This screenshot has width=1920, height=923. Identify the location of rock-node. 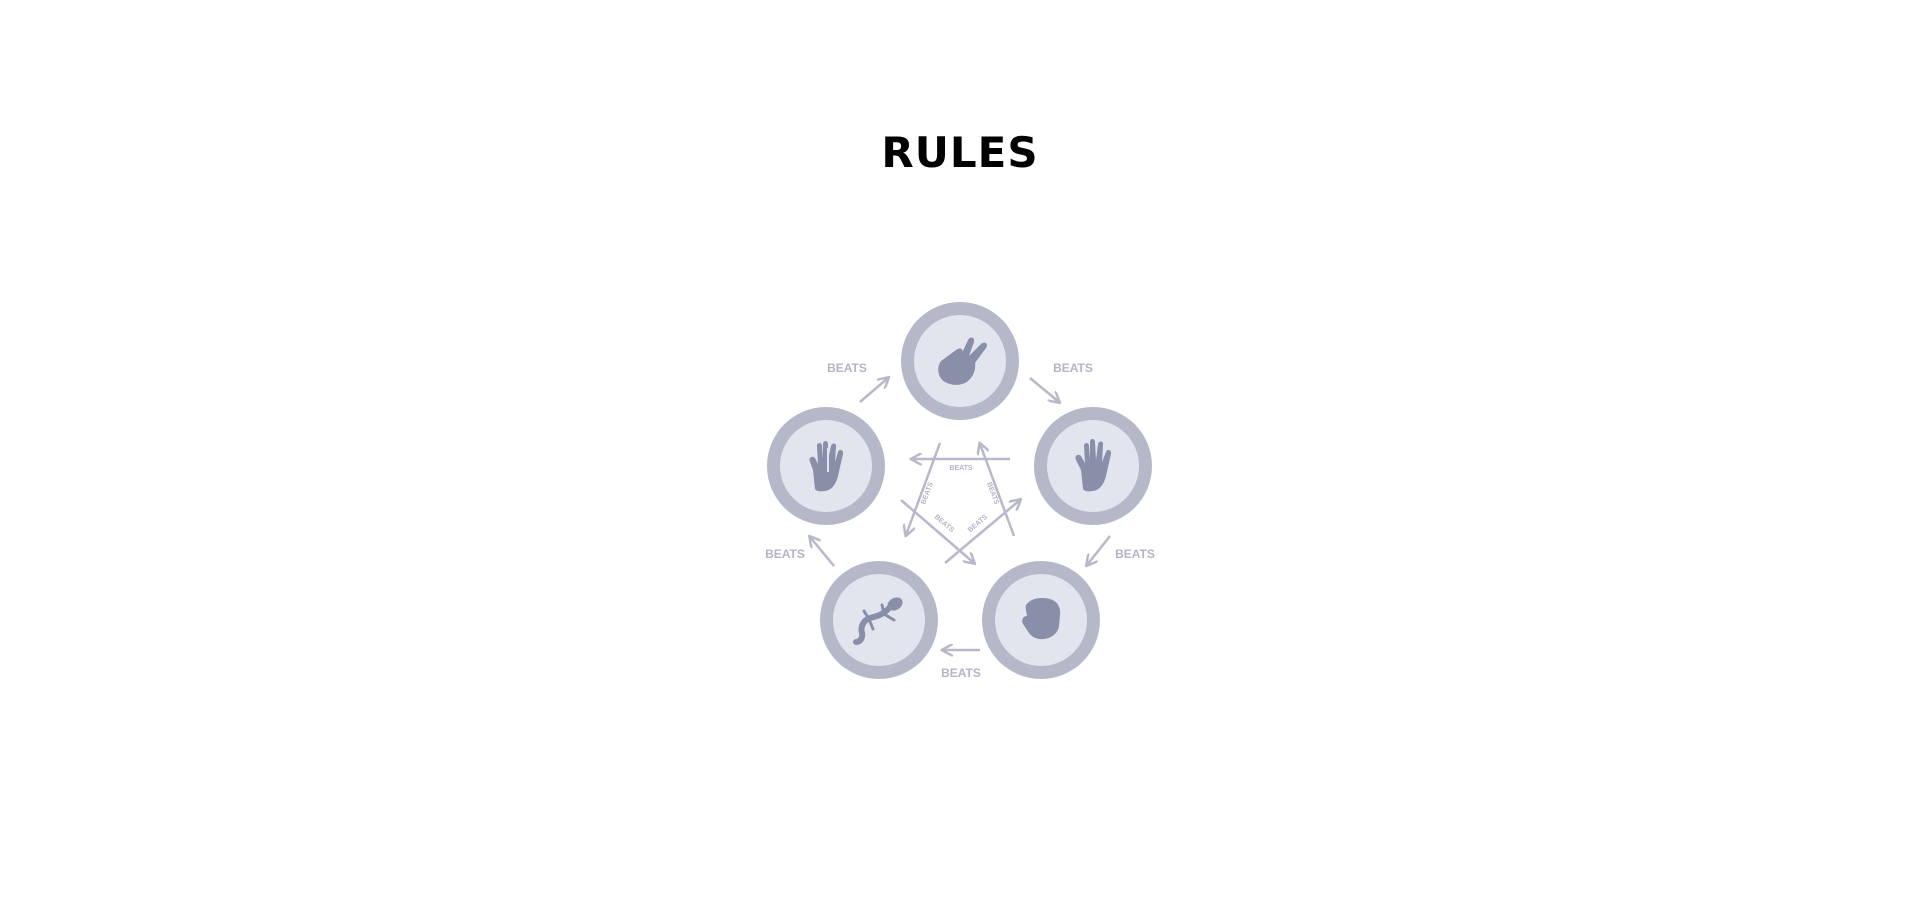
(1041, 620).